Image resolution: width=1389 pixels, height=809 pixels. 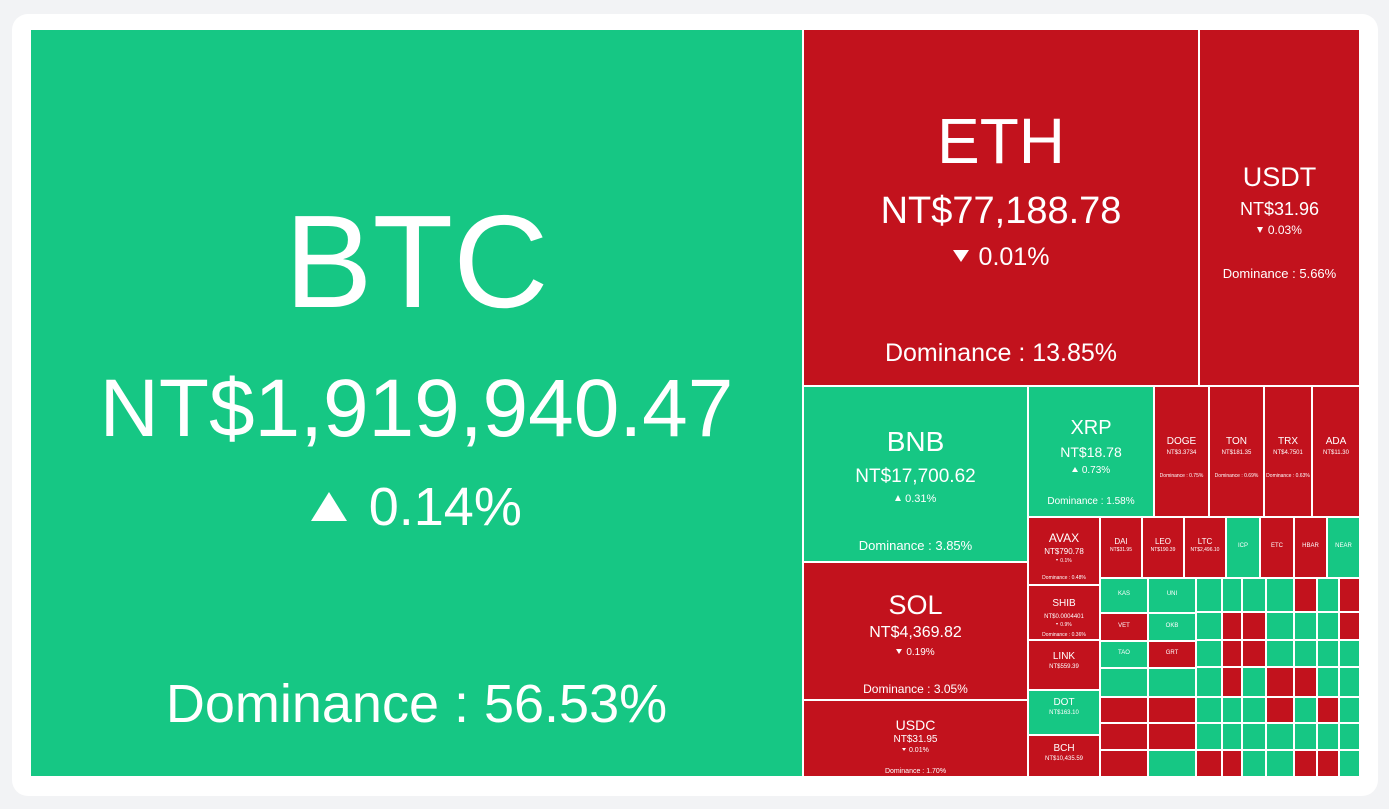 I want to click on tile-dai: DAI NT$31.95, so click(x=1121, y=547).